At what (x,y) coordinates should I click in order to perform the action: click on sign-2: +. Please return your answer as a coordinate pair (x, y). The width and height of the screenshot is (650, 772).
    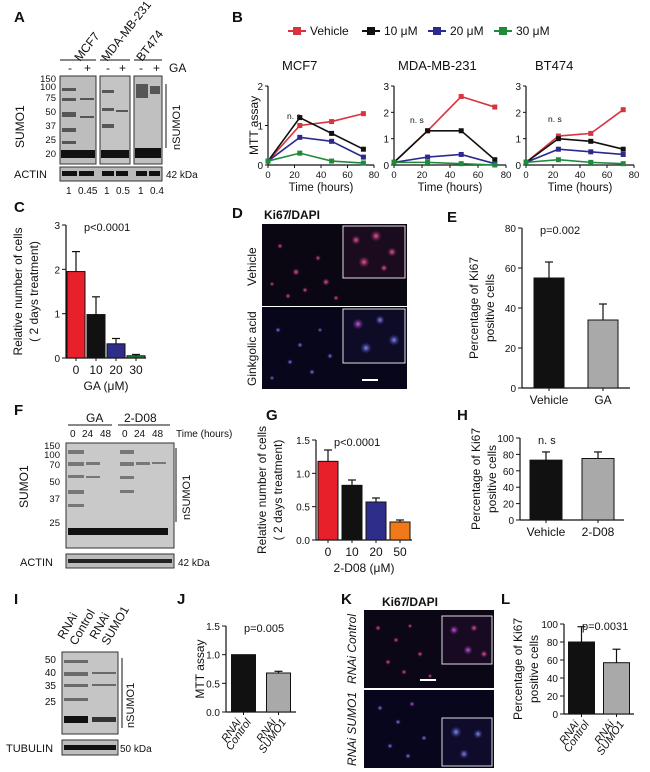
    Looking at the image, I should click on (87, 68).